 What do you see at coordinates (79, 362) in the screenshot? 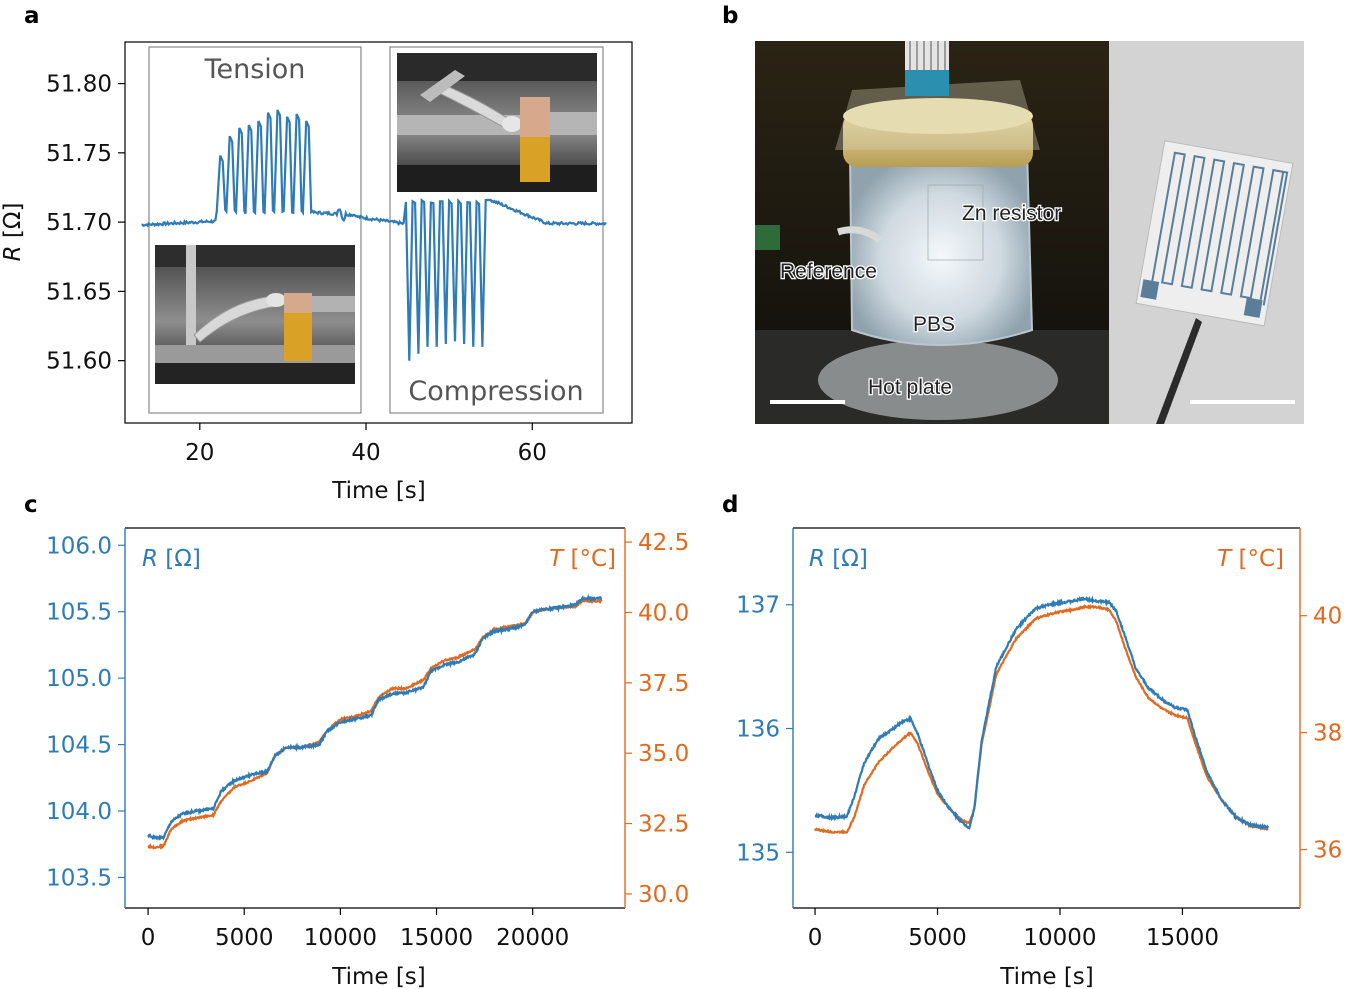
I see `panel-a-ytick-label: 51.60` at bounding box center [79, 362].